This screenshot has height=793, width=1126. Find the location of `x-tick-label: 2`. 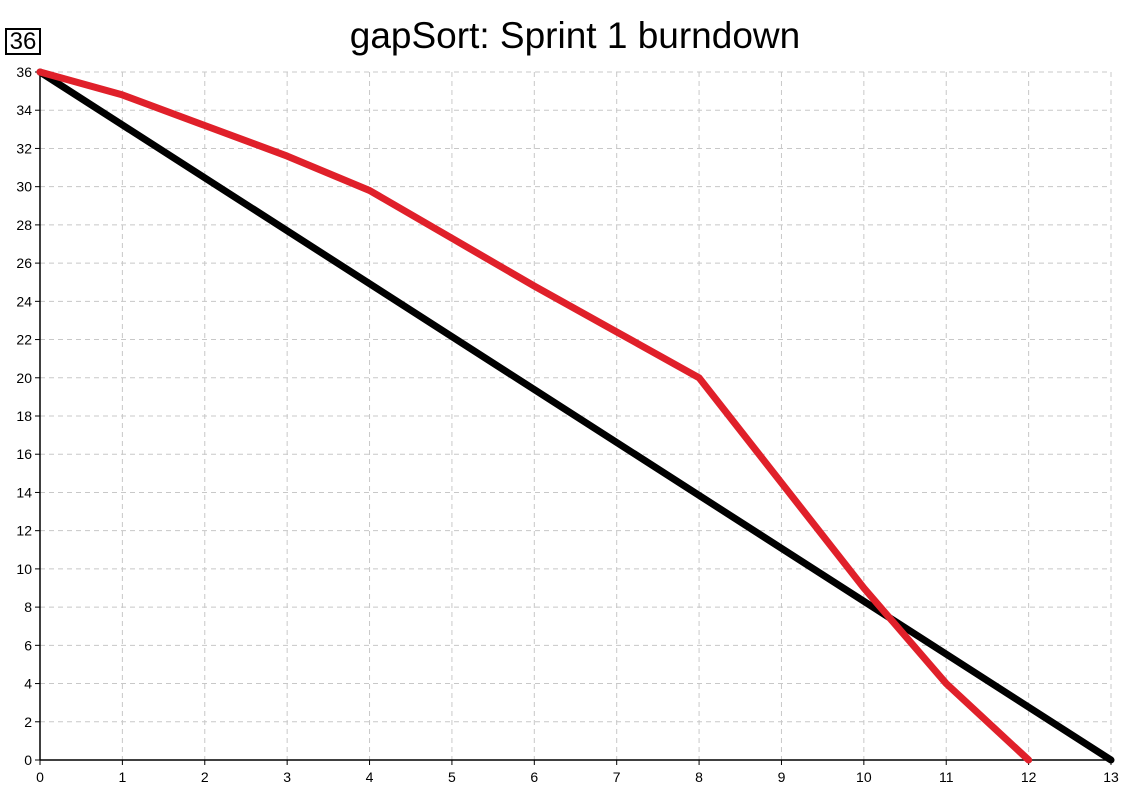

x-tick-label: 2 is located at coordinates (205, 777).